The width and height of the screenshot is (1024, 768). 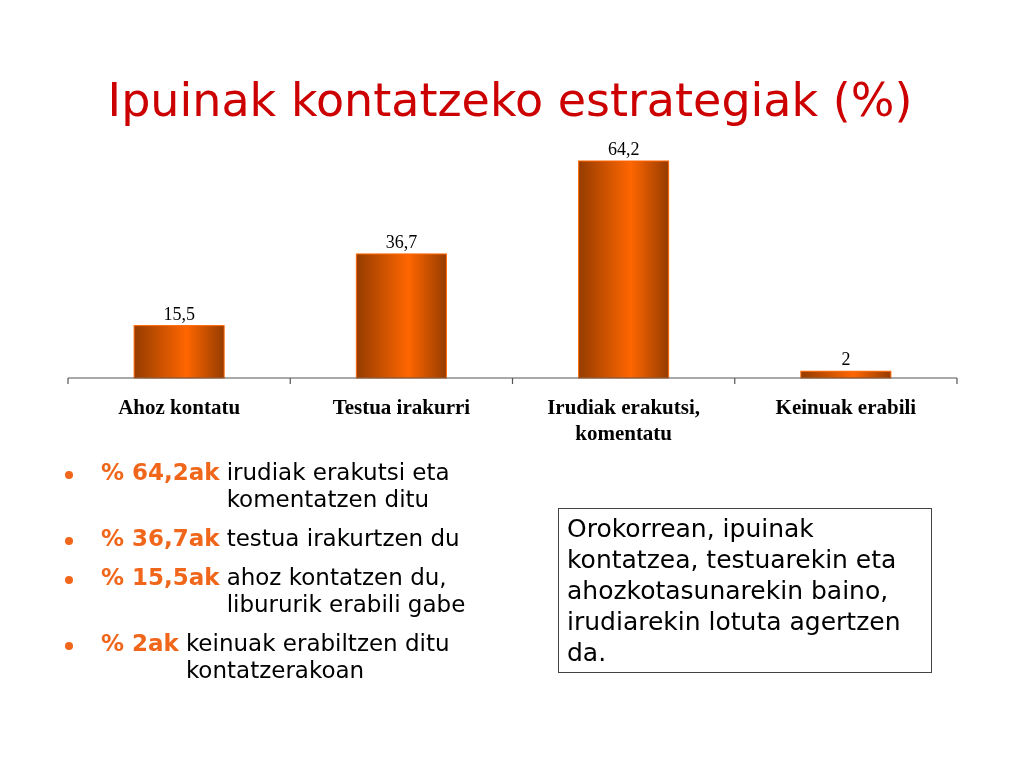 What do you see at coordinates (281, 538) in the screenshot?
I see `text: % 36,7ak testua irakurtzen du` at bounding box center [281, 538].